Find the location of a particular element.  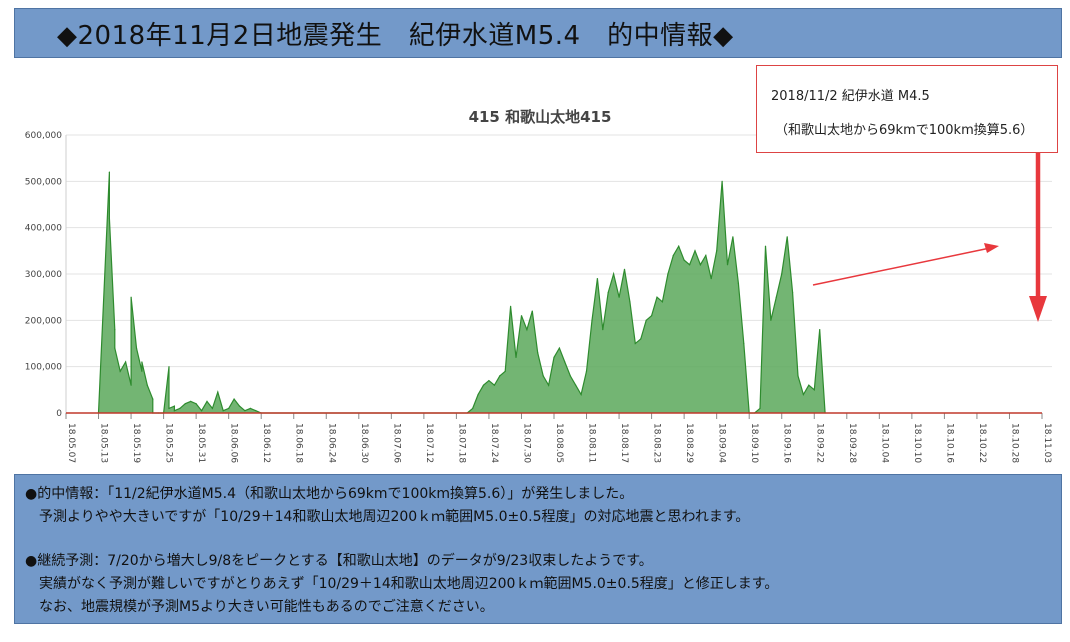

x-tick-label: 18.10.28 is located at coordinates (1014, 443).